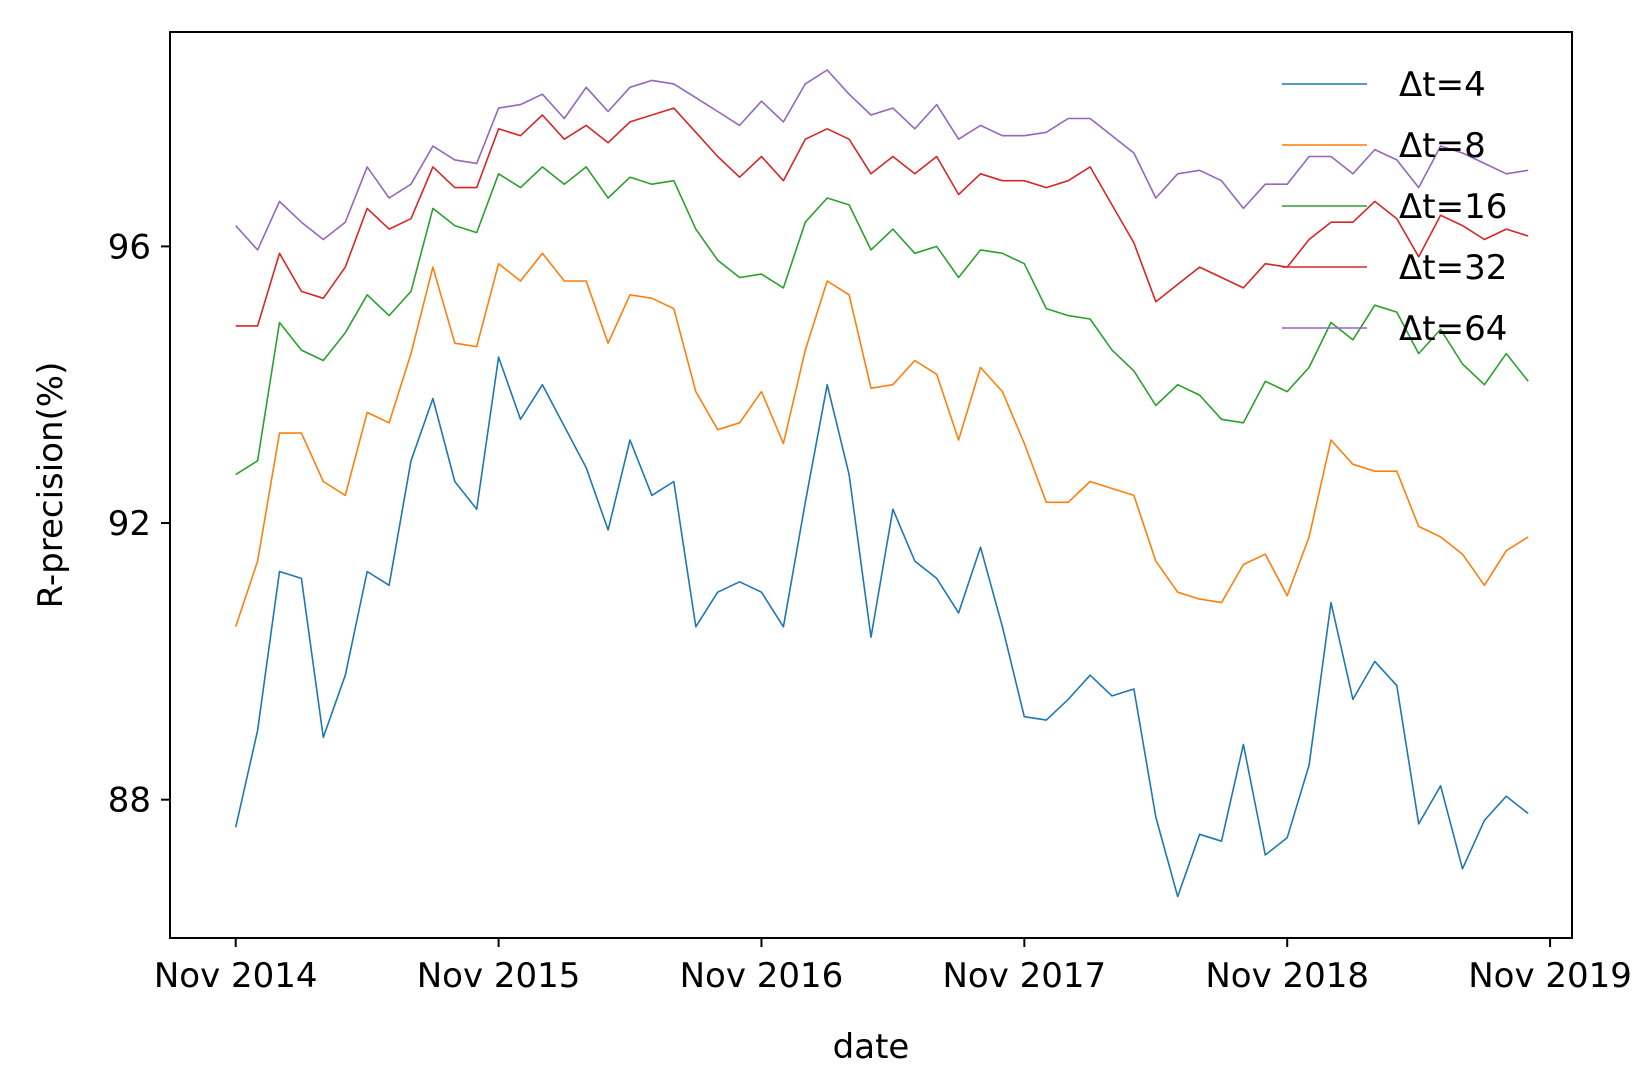  What do you see at coordinates (236, 976) in the screenshot?
I see `x-tick-label: Nov 2014` at bounding box center [236, 976].